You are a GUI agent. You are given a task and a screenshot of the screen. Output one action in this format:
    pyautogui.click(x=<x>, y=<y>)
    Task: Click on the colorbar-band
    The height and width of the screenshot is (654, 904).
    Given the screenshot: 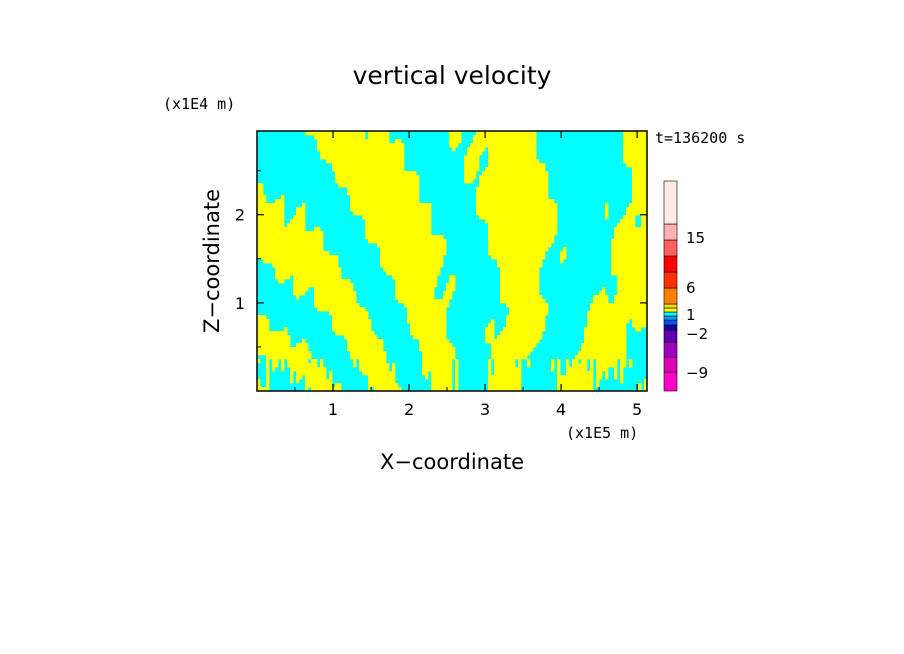 What is the action you would take?
    pyautogui.click(x=670, y=336)
    